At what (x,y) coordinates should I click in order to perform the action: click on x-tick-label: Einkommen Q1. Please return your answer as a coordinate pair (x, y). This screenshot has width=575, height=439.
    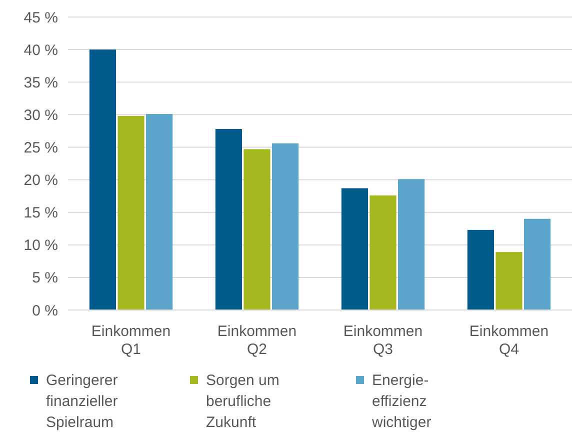
    Looking at the image, I should click on (131, 340).